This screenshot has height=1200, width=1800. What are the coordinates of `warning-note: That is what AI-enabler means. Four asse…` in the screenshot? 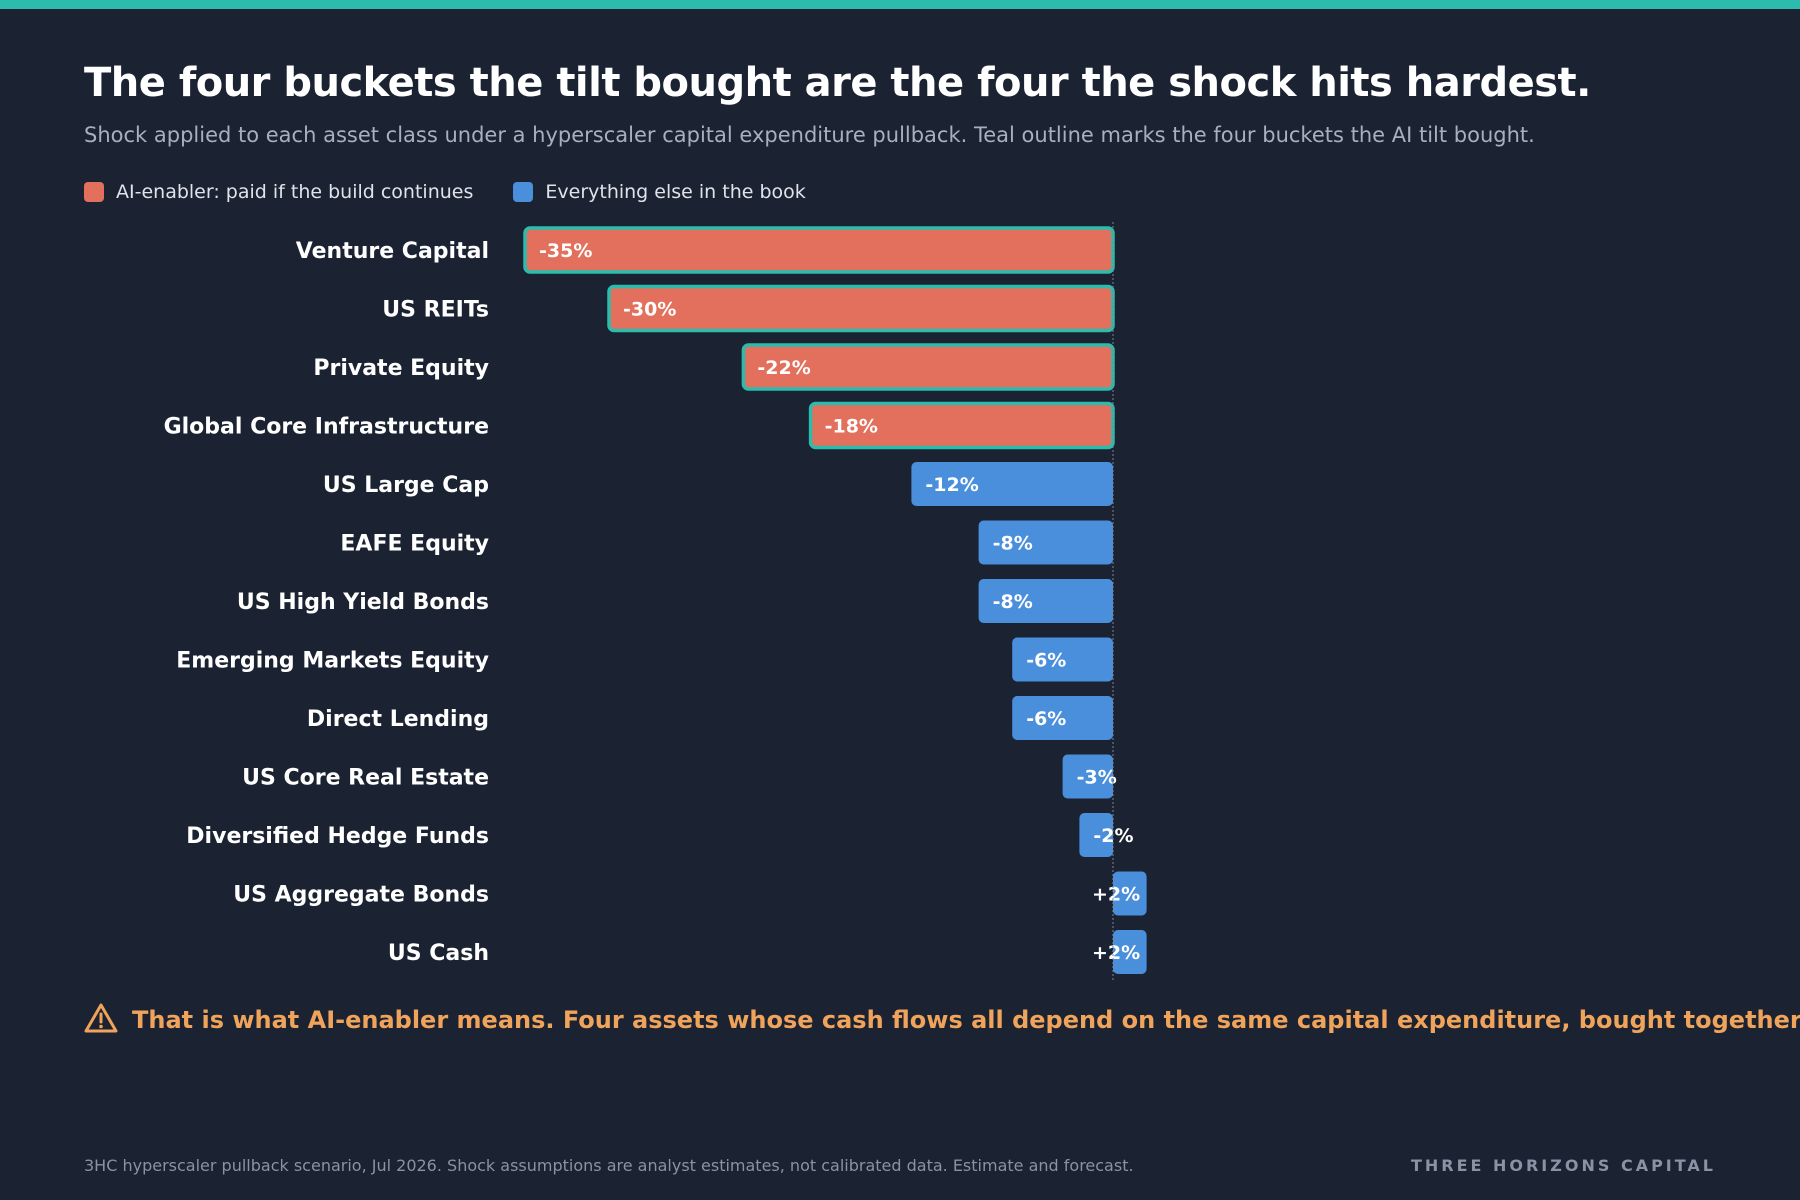 It's located at (942, 1020).